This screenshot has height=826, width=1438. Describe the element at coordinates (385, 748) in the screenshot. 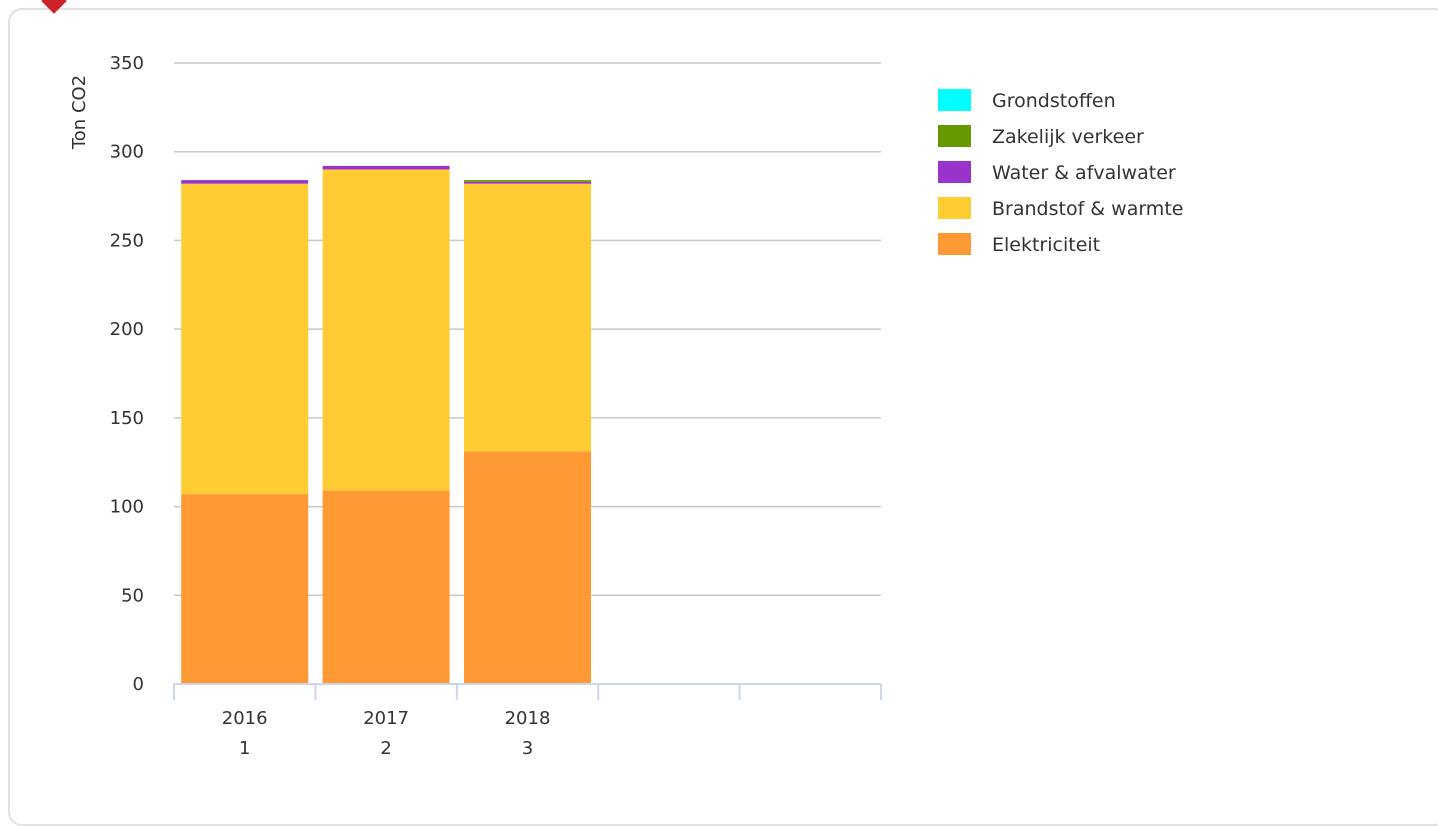

I see `x-tick-label-index: 2` at that location.